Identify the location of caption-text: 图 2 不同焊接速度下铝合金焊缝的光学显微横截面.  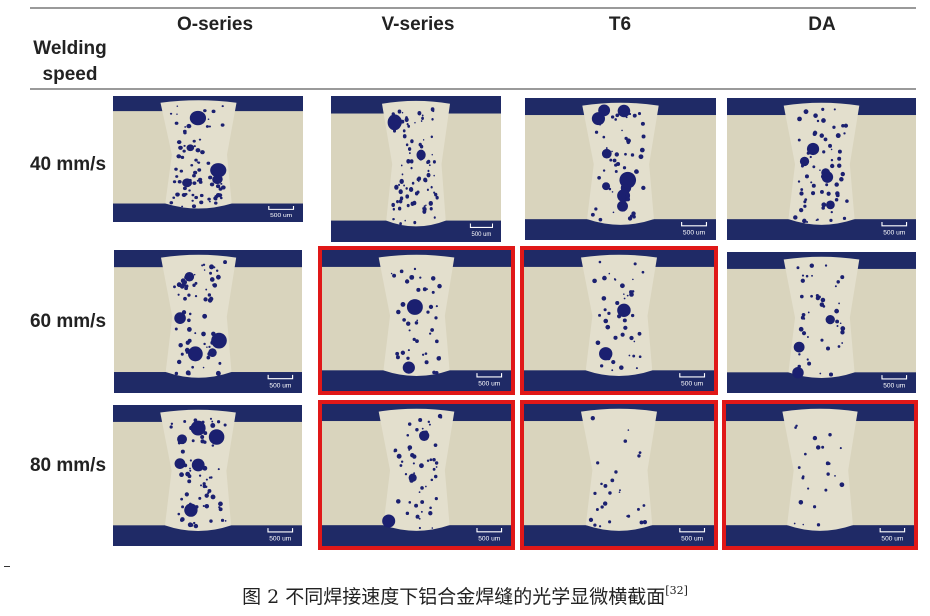
(454, 597).